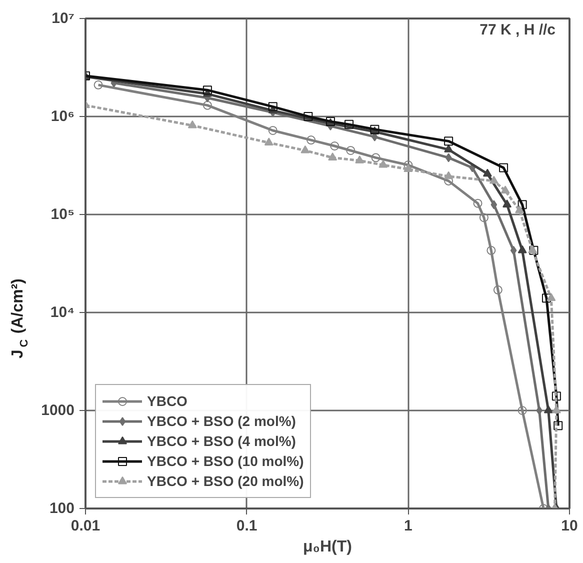  I want to click on y-tick-label: 1000, so click(58, 410).